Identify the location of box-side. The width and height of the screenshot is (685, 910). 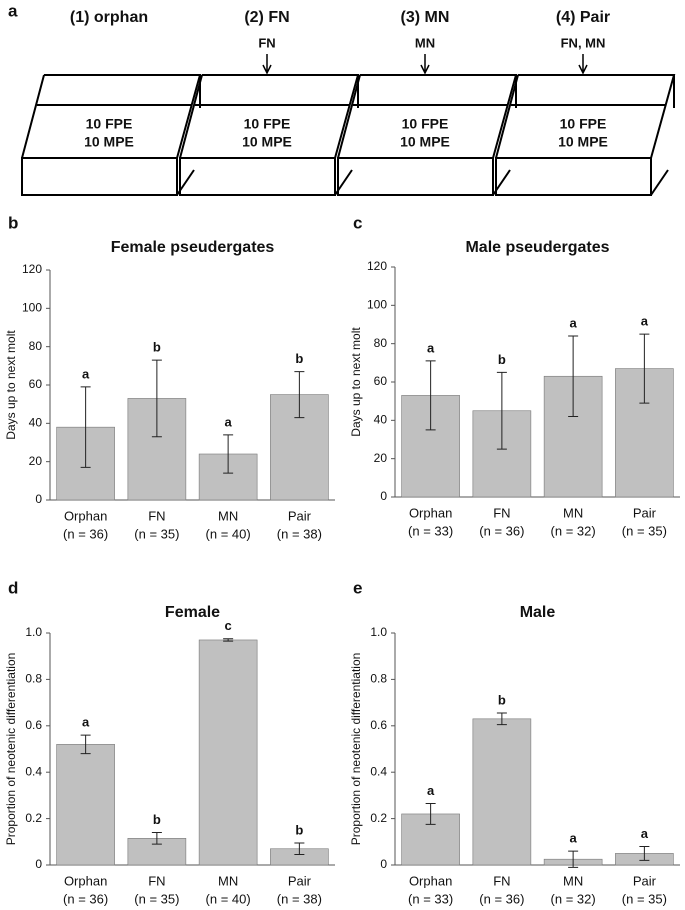
(662, 135).